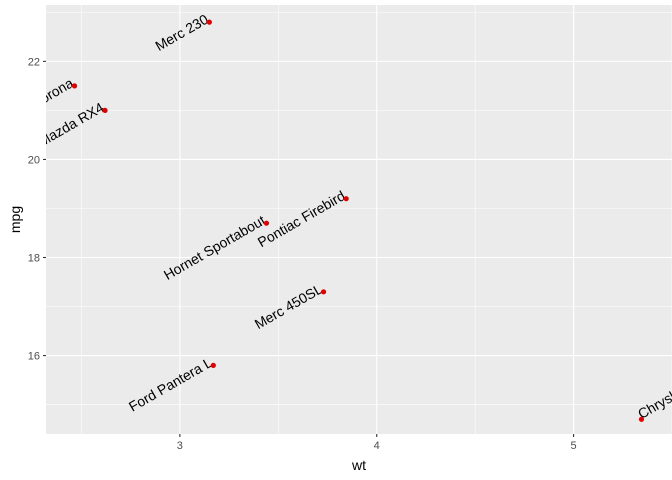 This screenshot has height=480, width=672. I want to click on y-tick-label: 16, so click(34, 357).